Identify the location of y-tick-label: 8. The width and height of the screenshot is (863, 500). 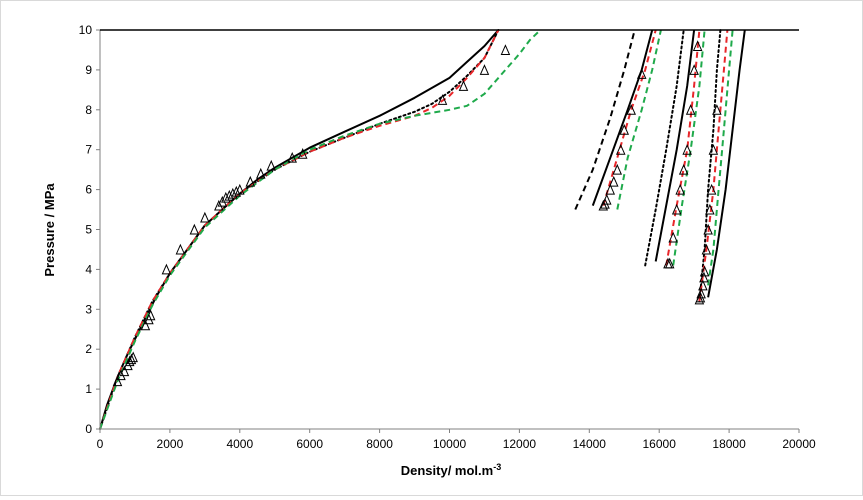
(88, 110).